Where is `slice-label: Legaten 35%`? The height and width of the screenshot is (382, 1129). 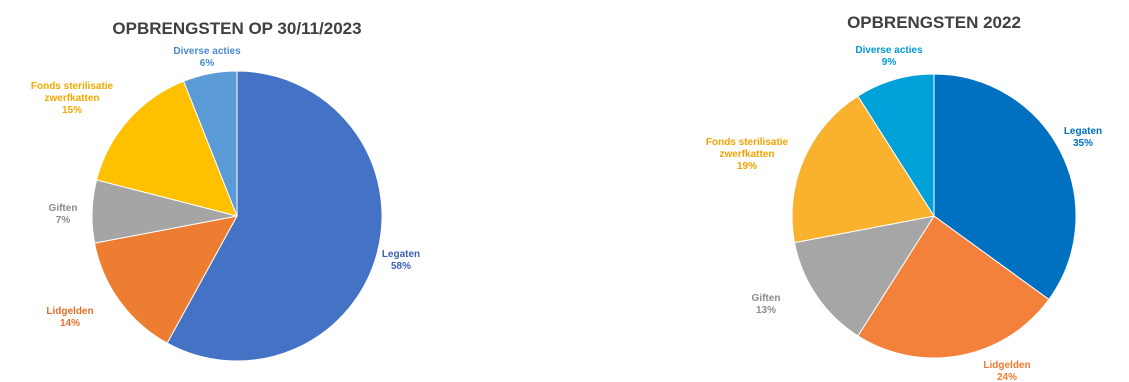
slice-label: Legaten 35% is located at coordinates (1083, 137).